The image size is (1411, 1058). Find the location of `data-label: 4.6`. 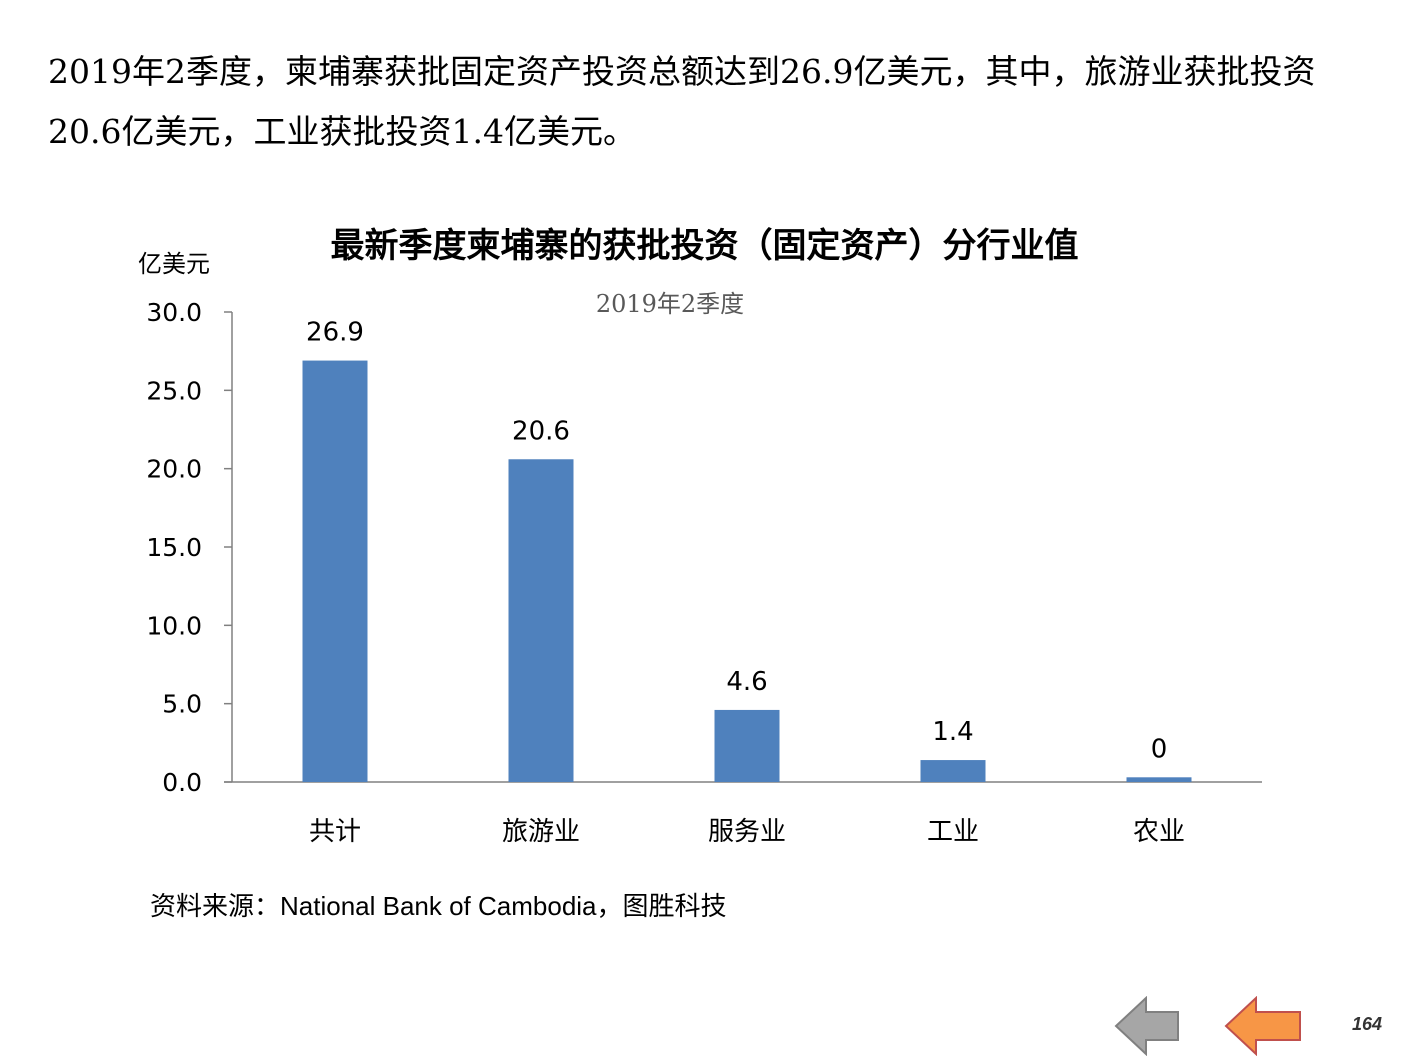

data-label: 4.6 is located at coordinates (746, 682).